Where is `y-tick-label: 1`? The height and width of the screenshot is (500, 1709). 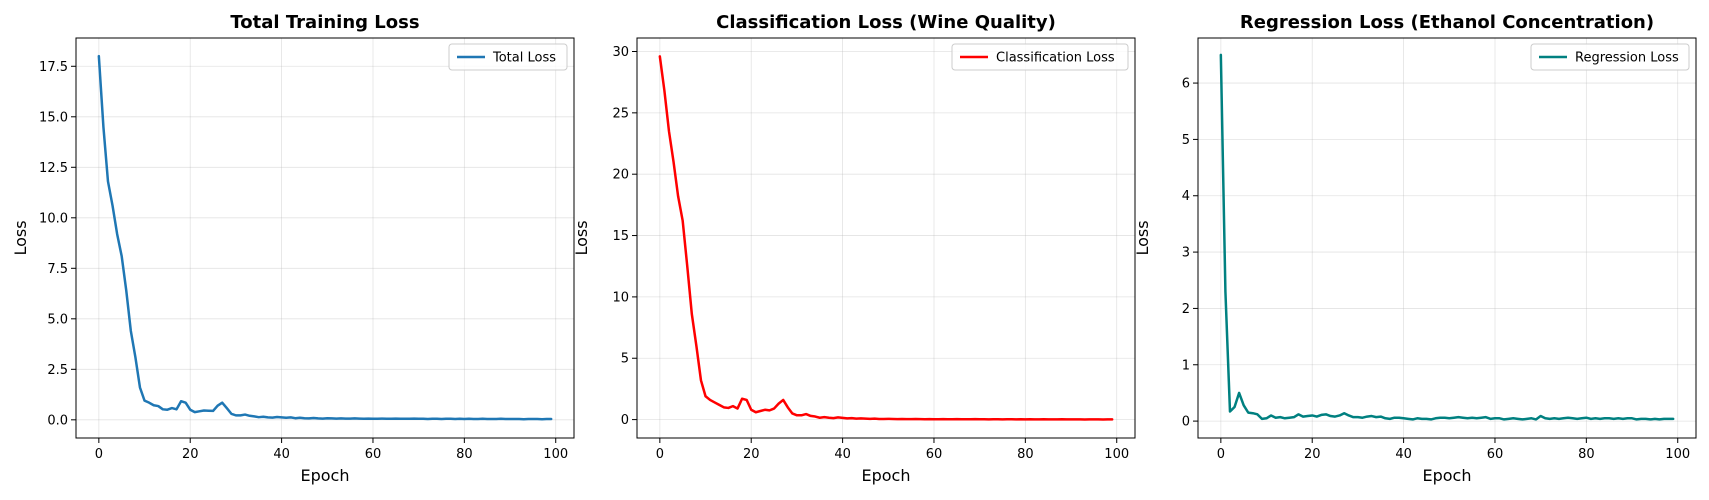
y-tick-label: 1 is located at coordinates (1186, 365).